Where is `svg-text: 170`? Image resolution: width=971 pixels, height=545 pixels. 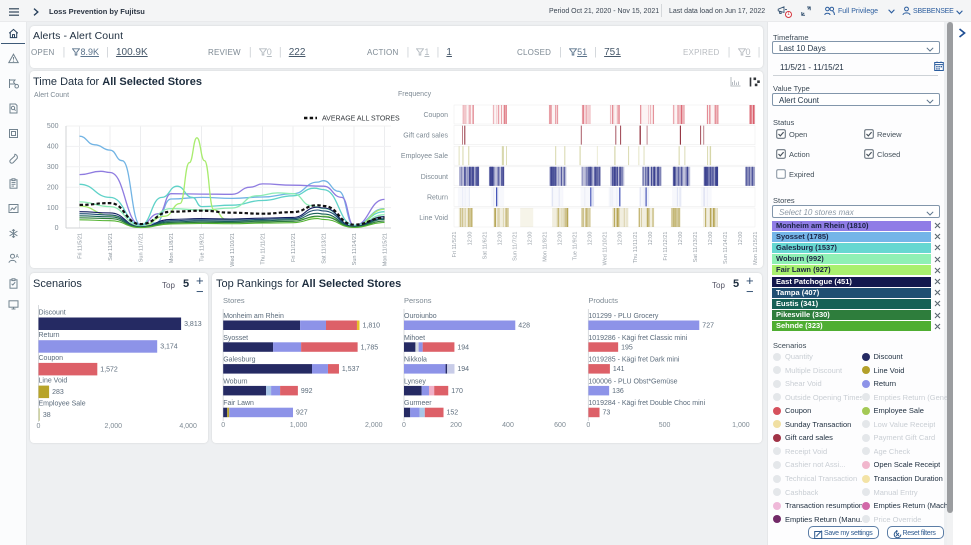 svg-text: 170 is located at coordinates (457, 391).